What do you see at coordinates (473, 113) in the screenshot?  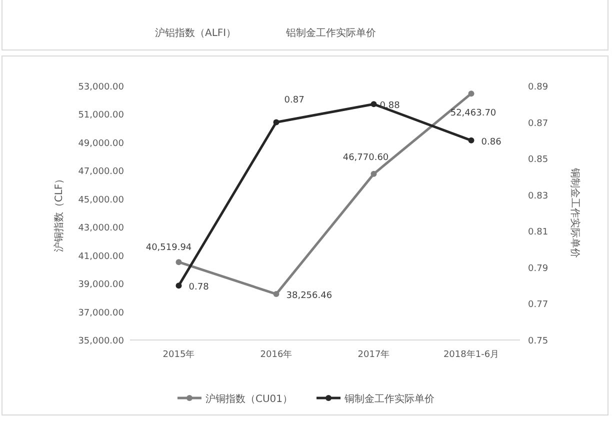 I see `data-label: 52,463.70` at bounding box center [473, 113].